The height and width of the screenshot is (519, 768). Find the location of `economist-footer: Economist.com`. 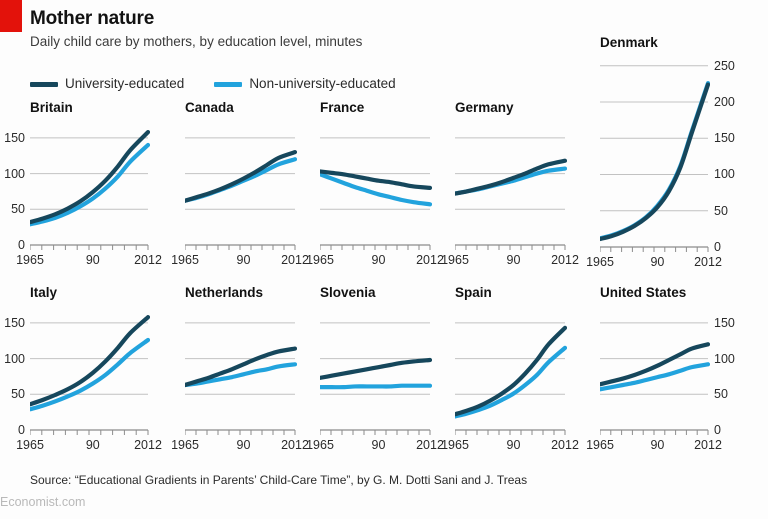

economist-footer: Economist.com is located at coordinates (43, 502).